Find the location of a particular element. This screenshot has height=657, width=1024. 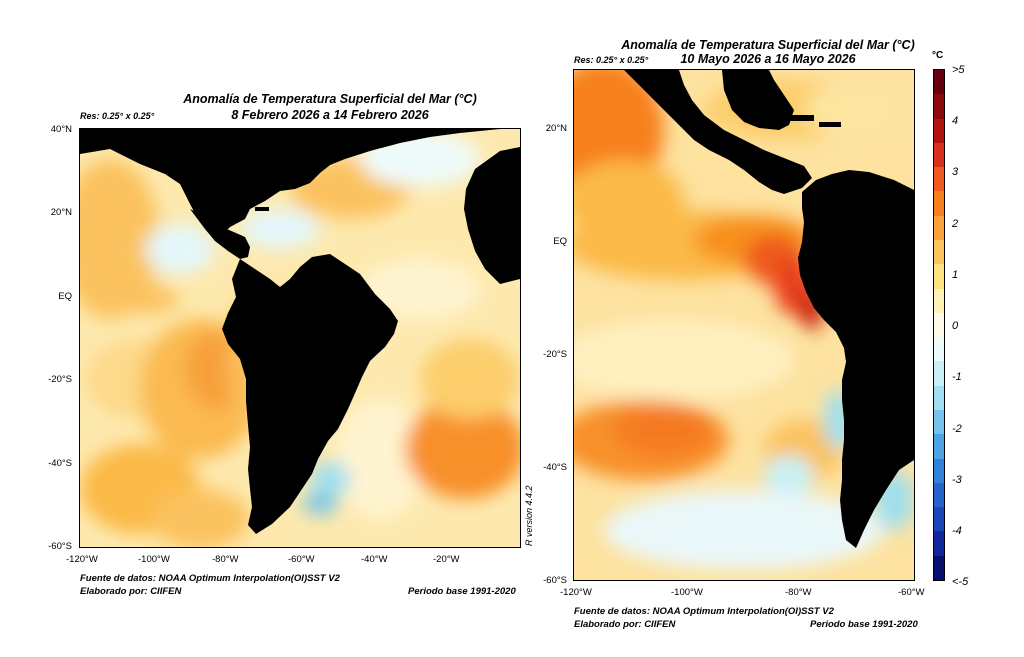

colorbar-label: 3 is located at coordinates (955, 172).